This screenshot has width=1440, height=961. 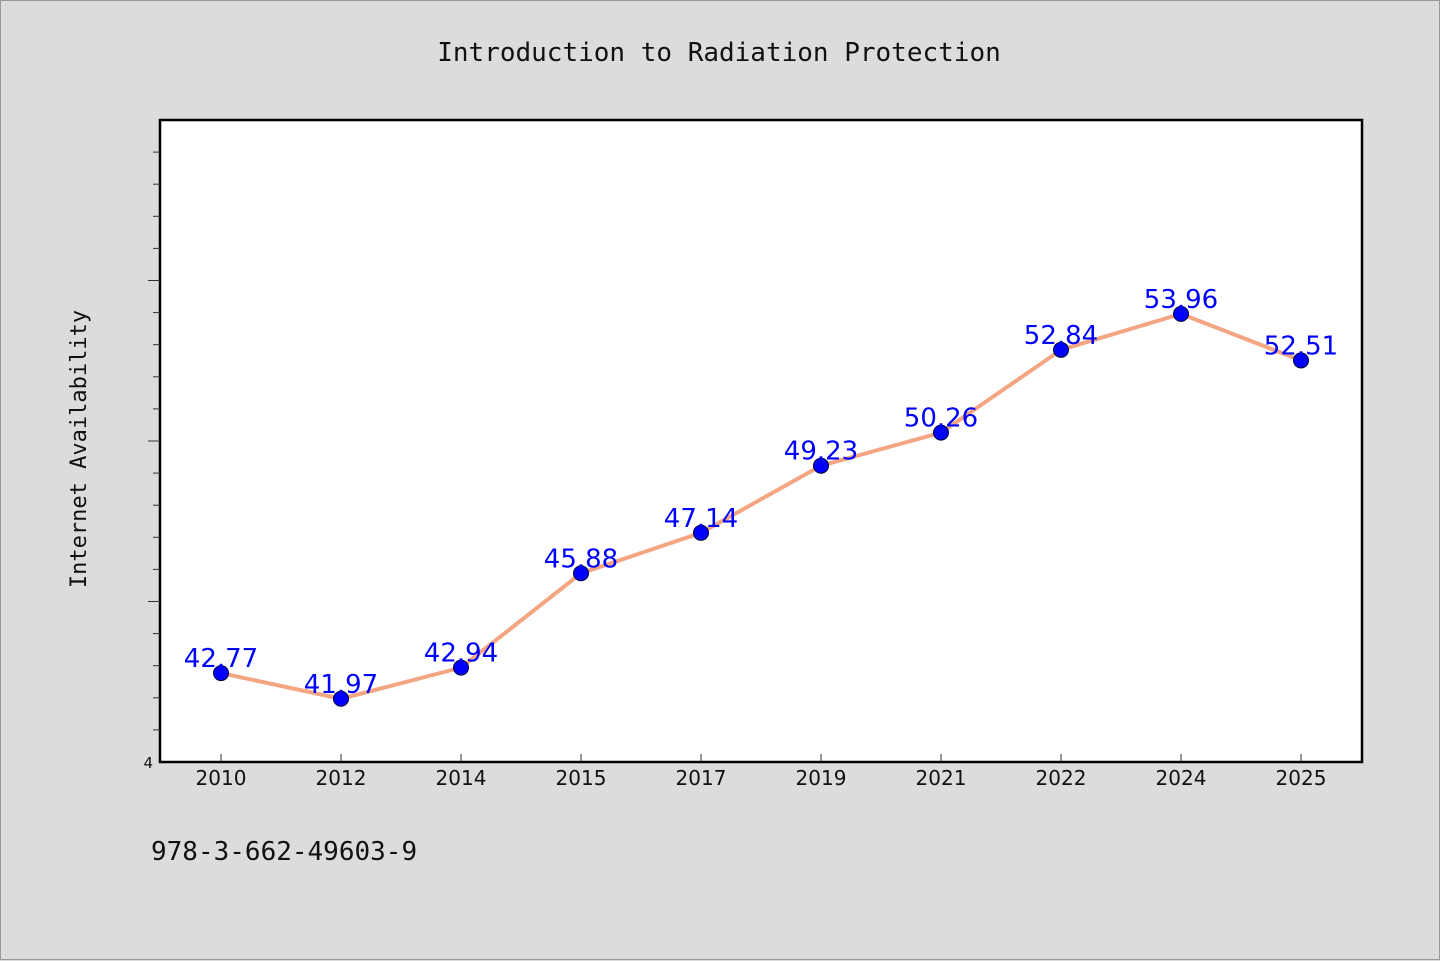 What do you see at coordinates (1181, 300) in the screenshot?
I see `data-label: 53.96` at bounding box center [1181, 300].